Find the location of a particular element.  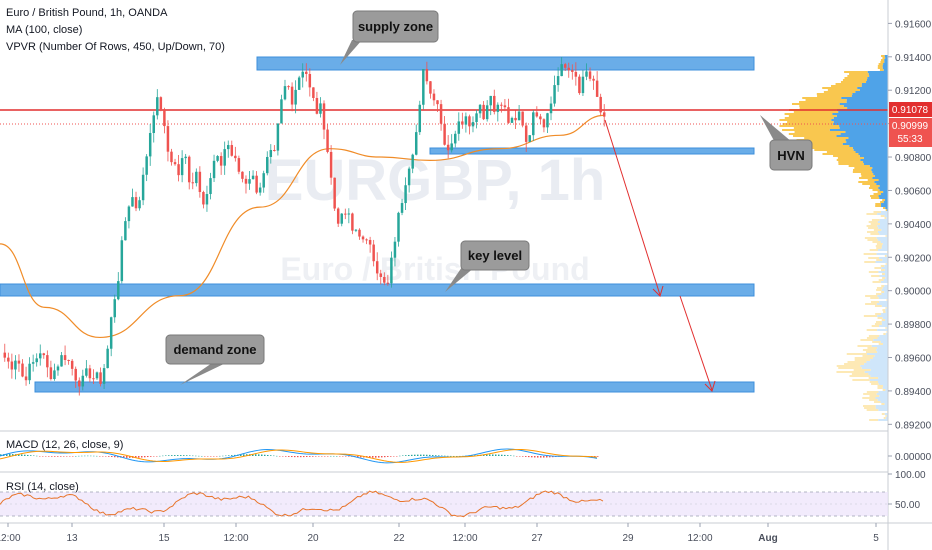

supply-zone-callout: supply zone is located at coordinates (389, 37).